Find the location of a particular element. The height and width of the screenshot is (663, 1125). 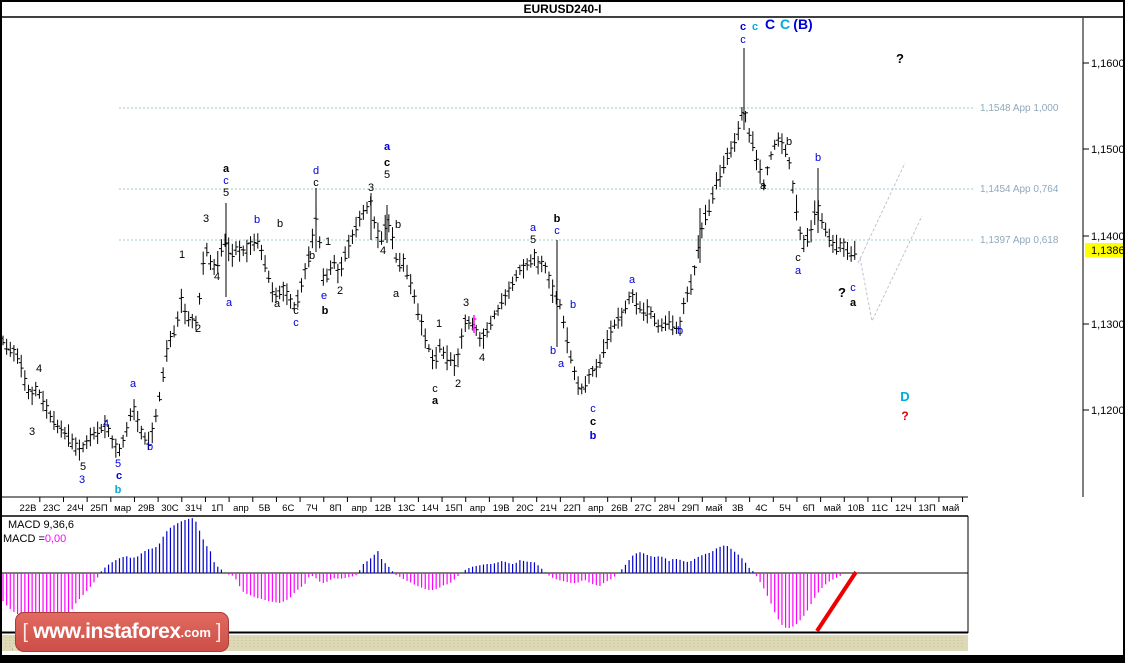

x-axis-label: 6С is located at coordinates (288, 508).